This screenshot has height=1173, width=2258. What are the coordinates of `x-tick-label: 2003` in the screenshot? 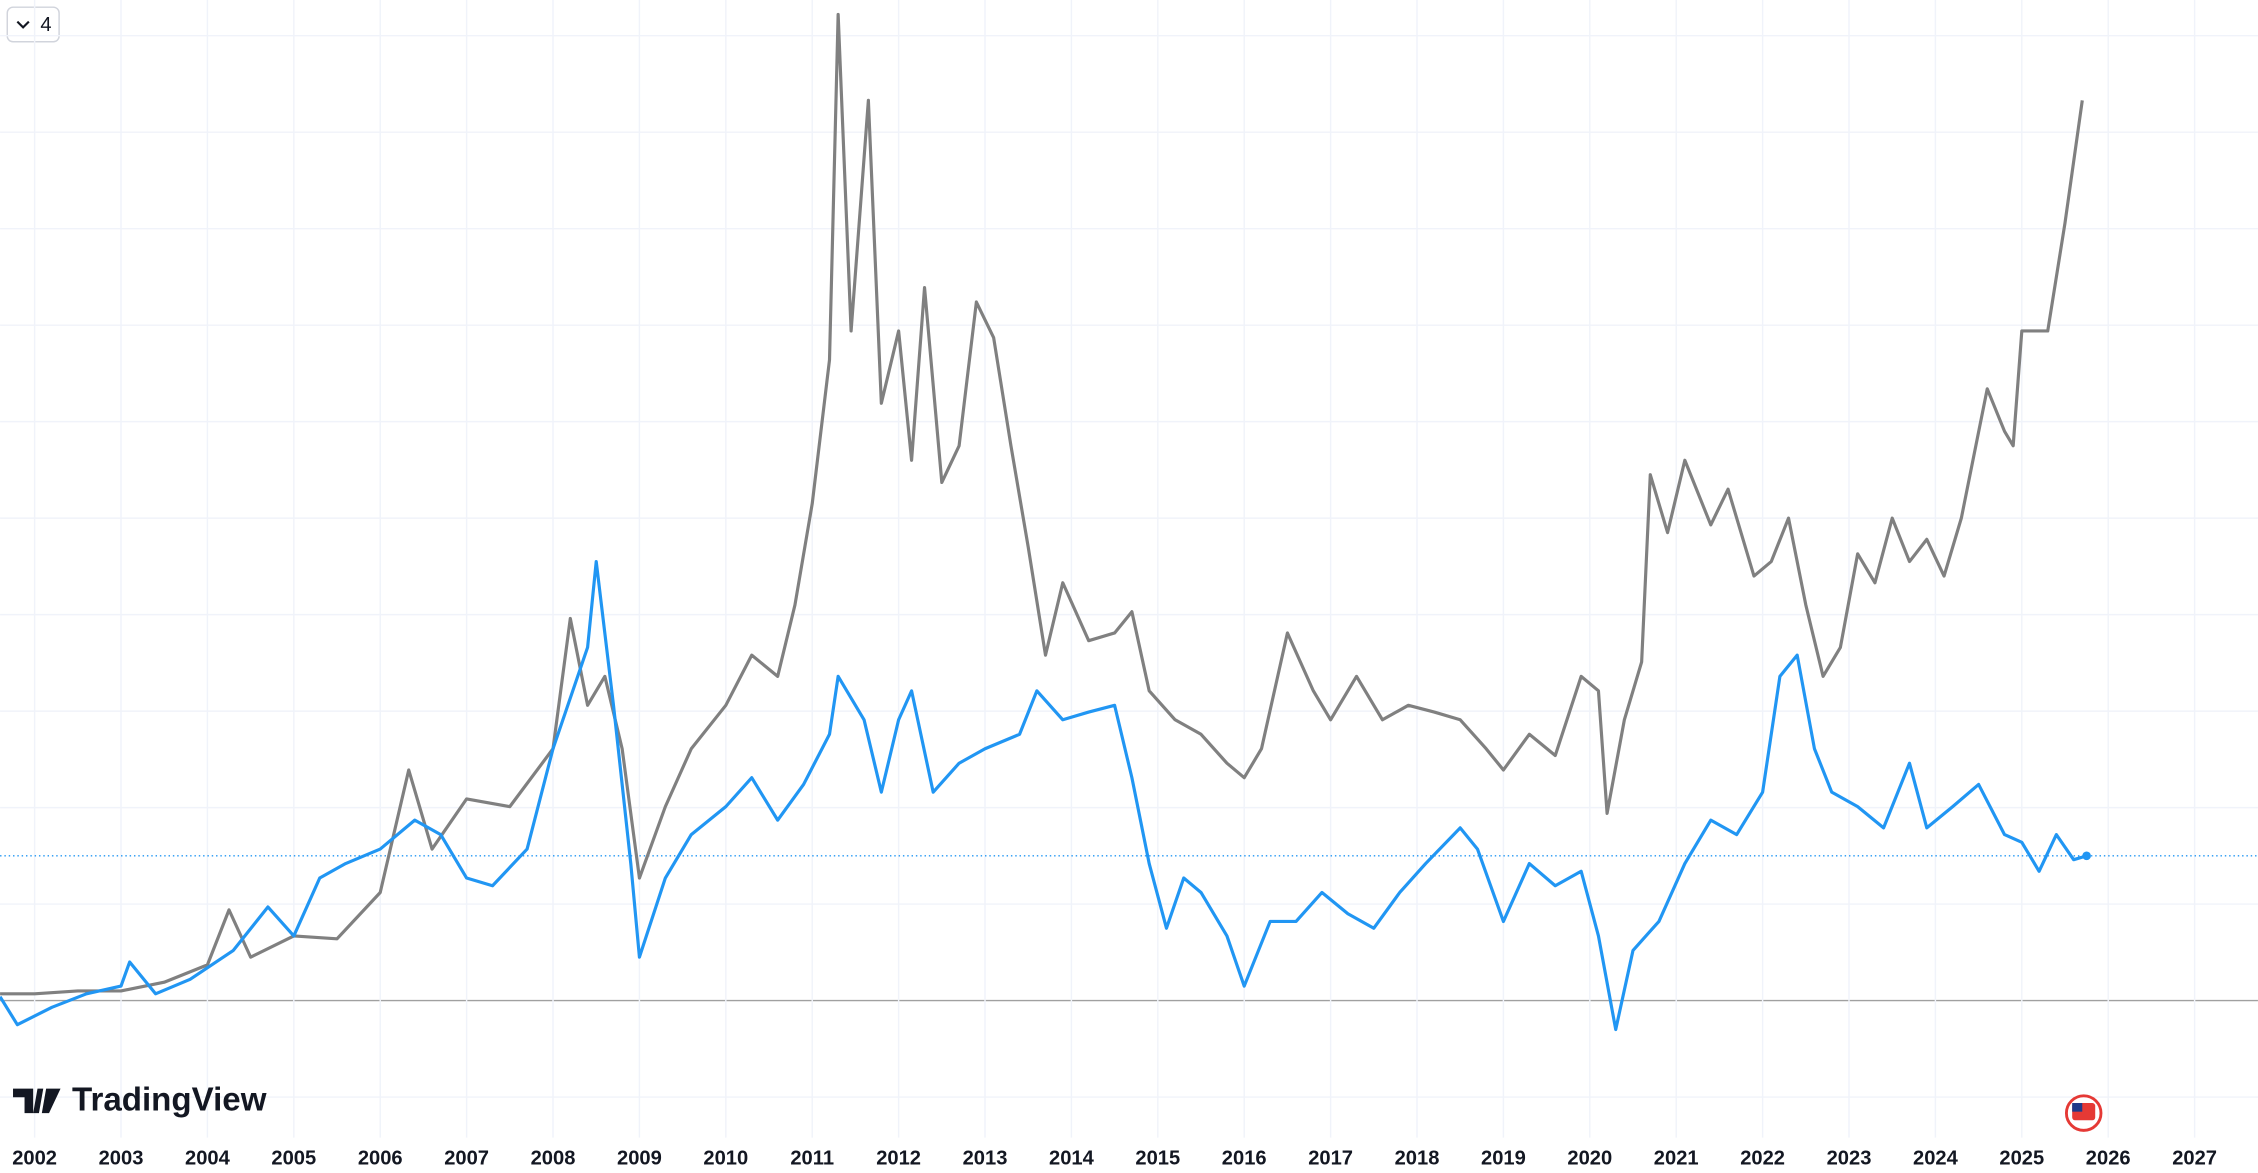 It's located at (121, 1159).